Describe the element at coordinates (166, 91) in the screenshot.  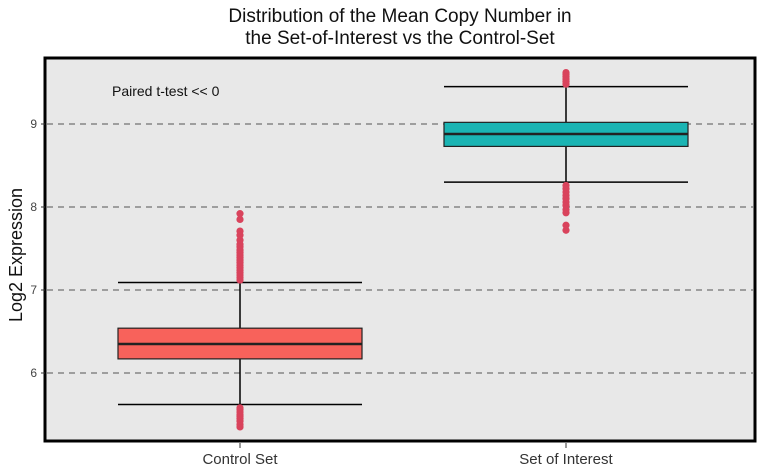
I see `t-test-annotation: Paired t-test << 0` at that location.